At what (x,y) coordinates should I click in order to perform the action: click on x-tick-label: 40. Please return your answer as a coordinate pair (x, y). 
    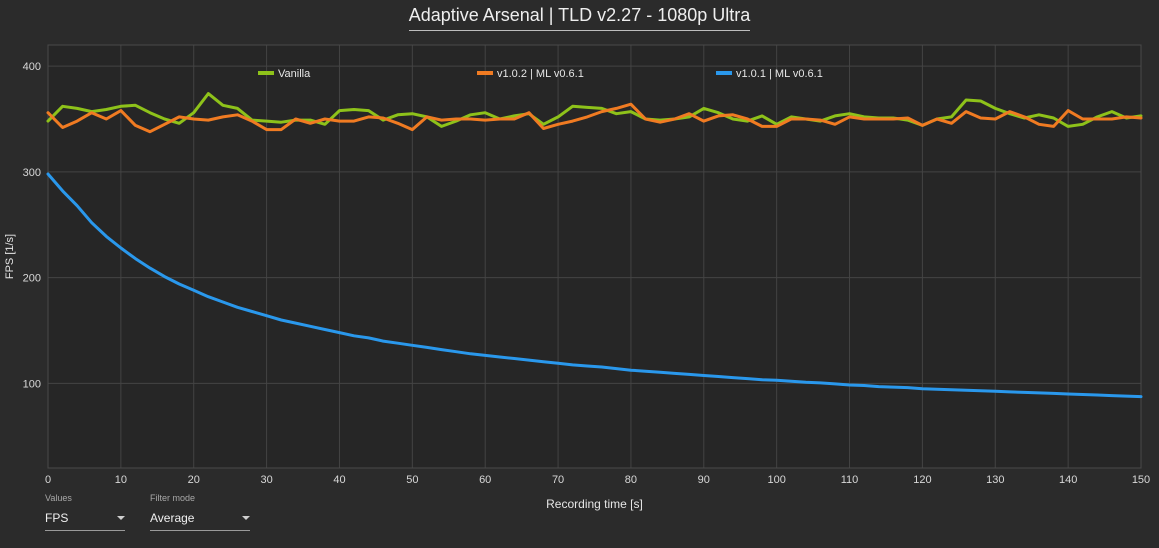
    Looking at the image, I should click on (339, 480).